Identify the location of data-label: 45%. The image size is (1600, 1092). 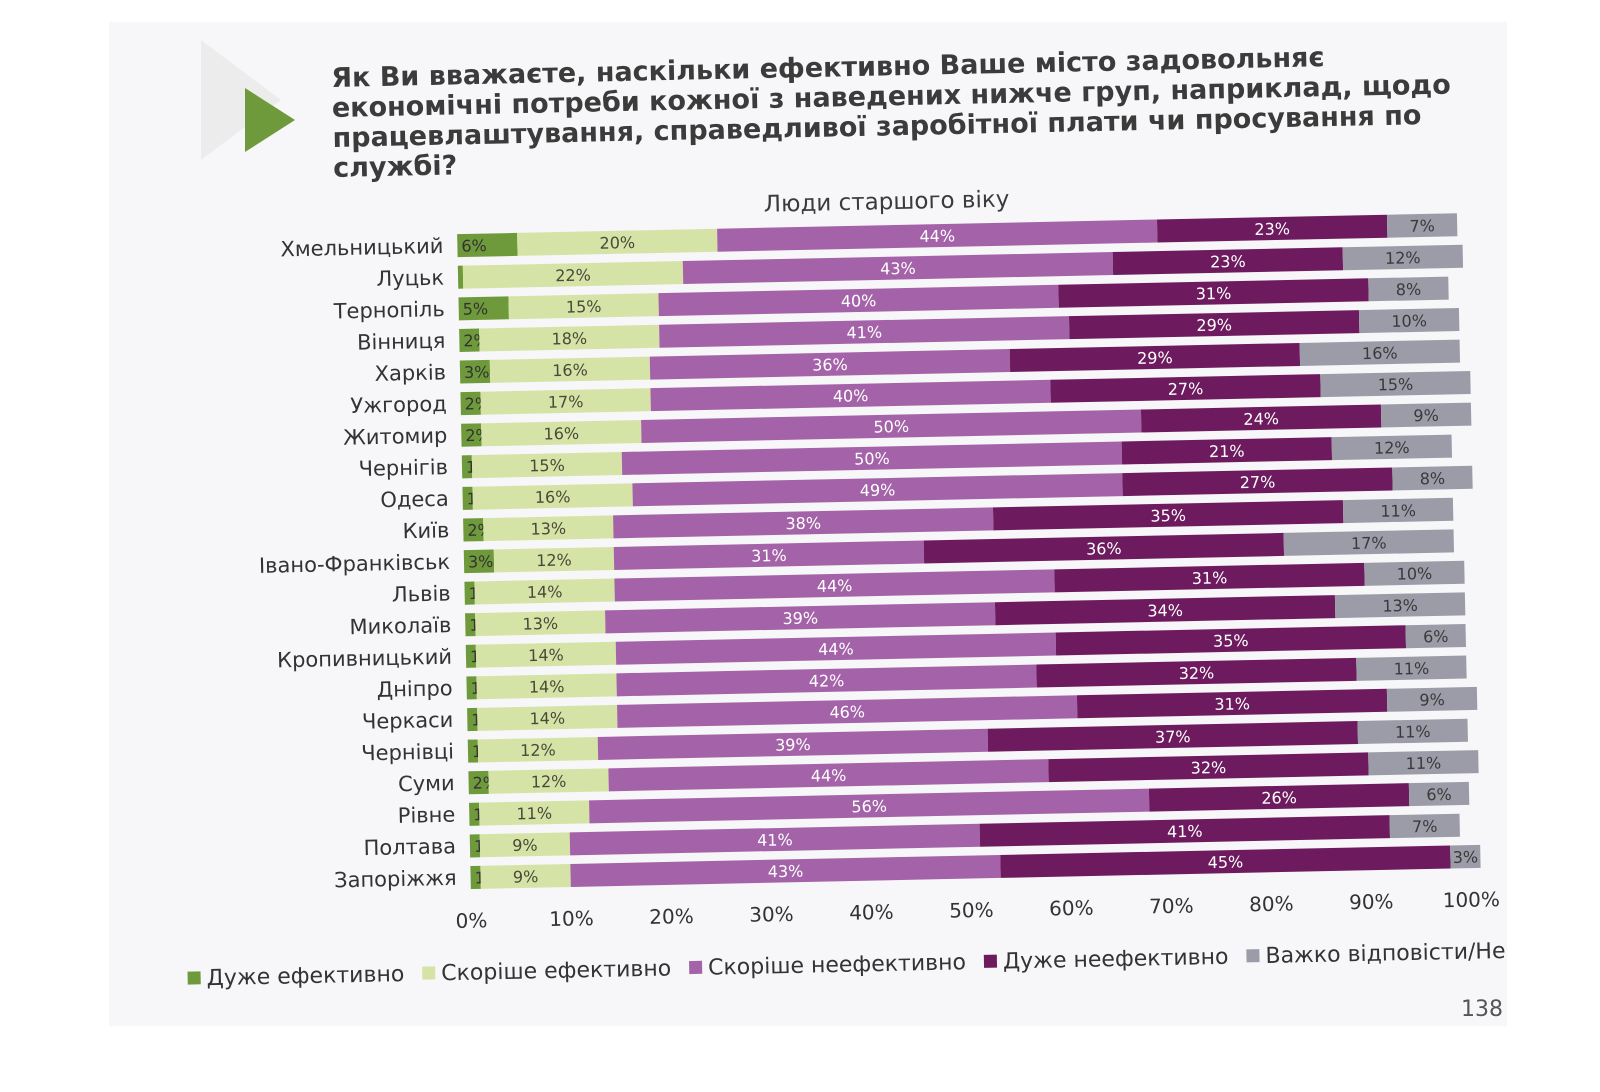
(1225, 862).